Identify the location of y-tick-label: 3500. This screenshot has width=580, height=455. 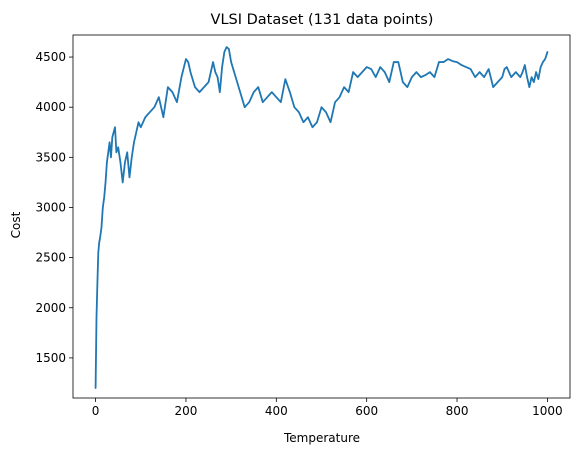
(50, 157).